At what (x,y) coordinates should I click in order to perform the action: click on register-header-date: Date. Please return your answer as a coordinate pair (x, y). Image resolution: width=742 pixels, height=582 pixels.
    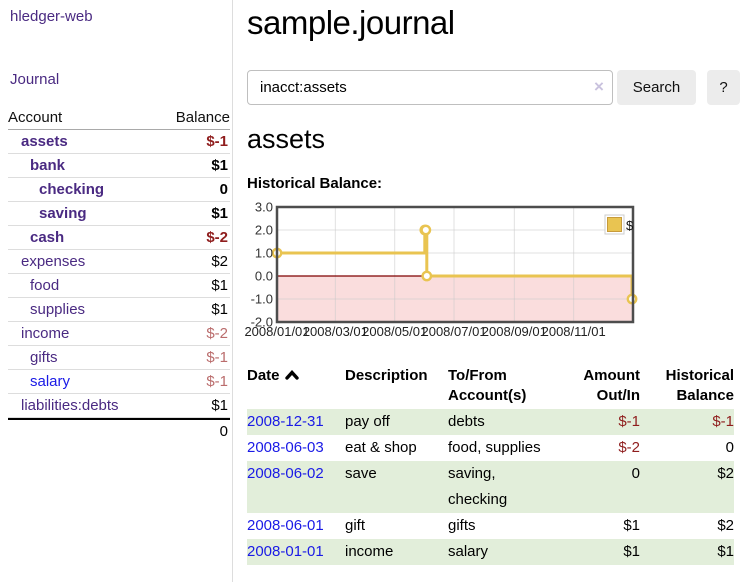
    Looking at the image, I should click on (296, 385).